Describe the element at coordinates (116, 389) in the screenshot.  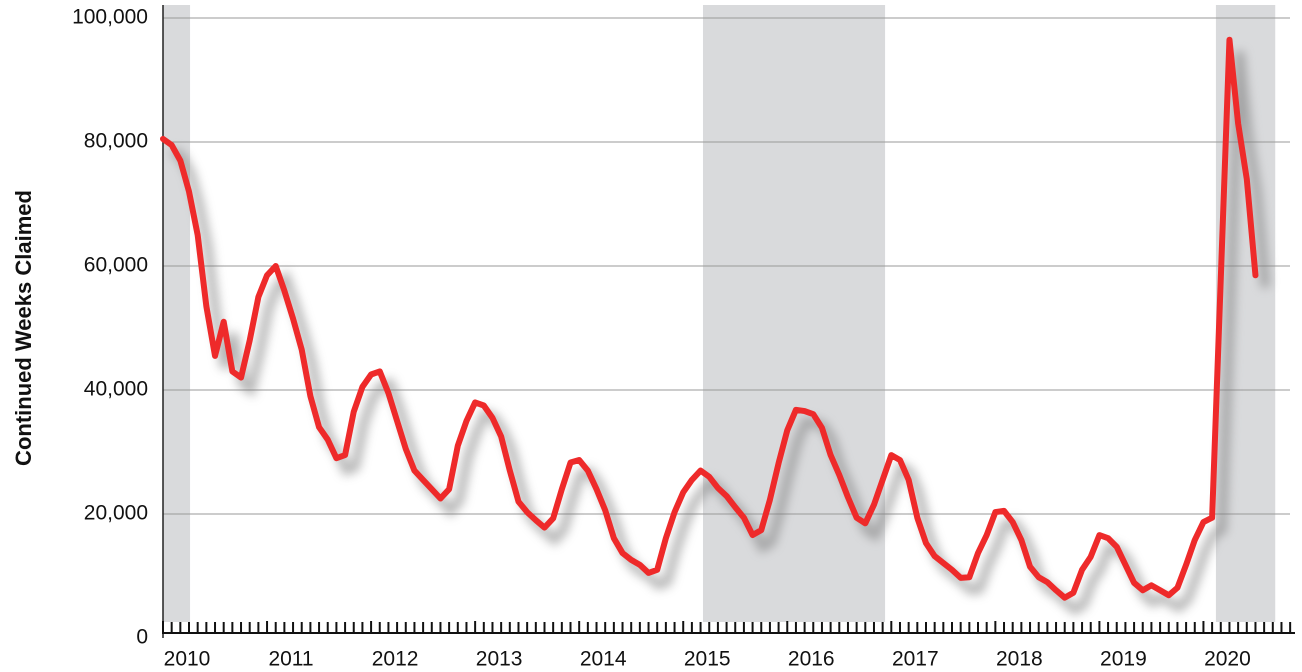
I see `y-tick-label: 40,000` at that location.